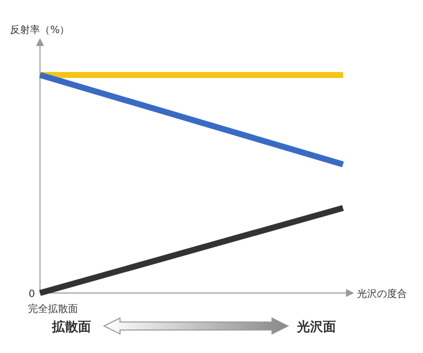 Image resolution: width=423 pixels, height=353 pixels. Describe the element at coordinates (31, 294) in the screenshot. I see `annotation: 0` at that location.